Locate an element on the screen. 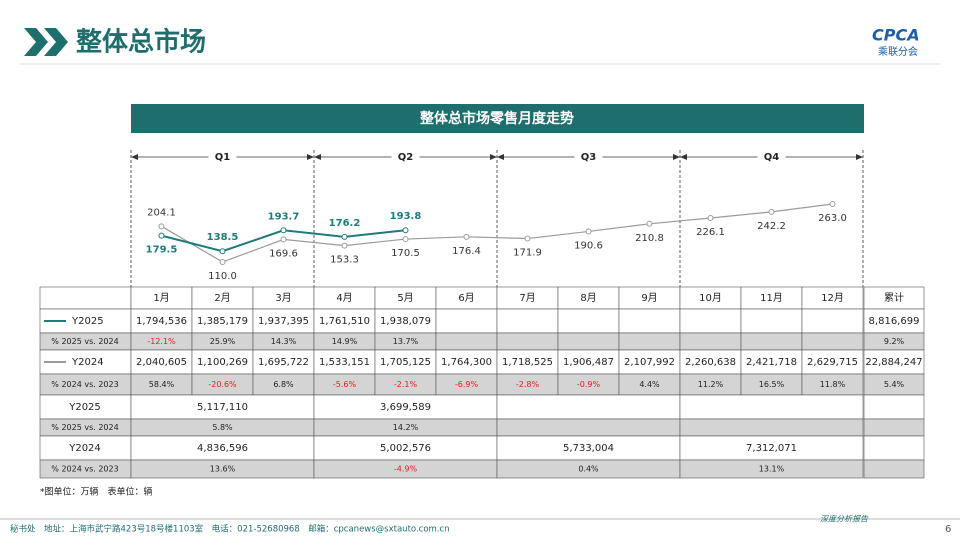  table-value: 3,699,589 is located at coordinates (405, 407).